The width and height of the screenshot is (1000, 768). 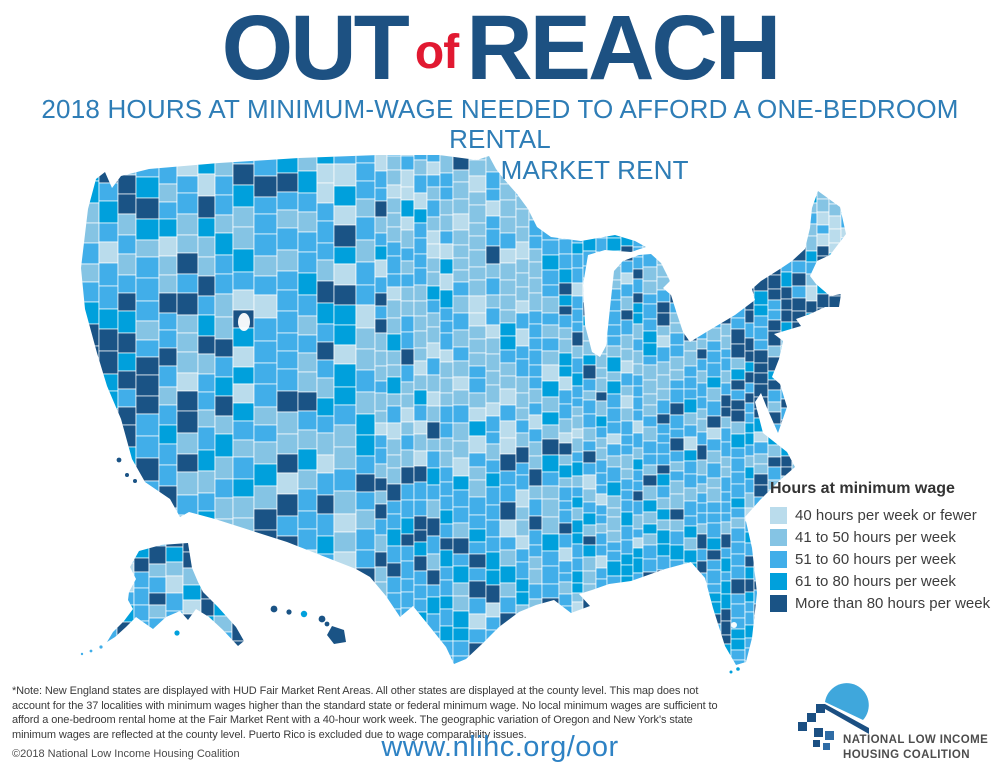 What do you see at coordinates (847, 701) in the screenshot?
I see `logo-sun-shape` at bounding box center [847, 701].